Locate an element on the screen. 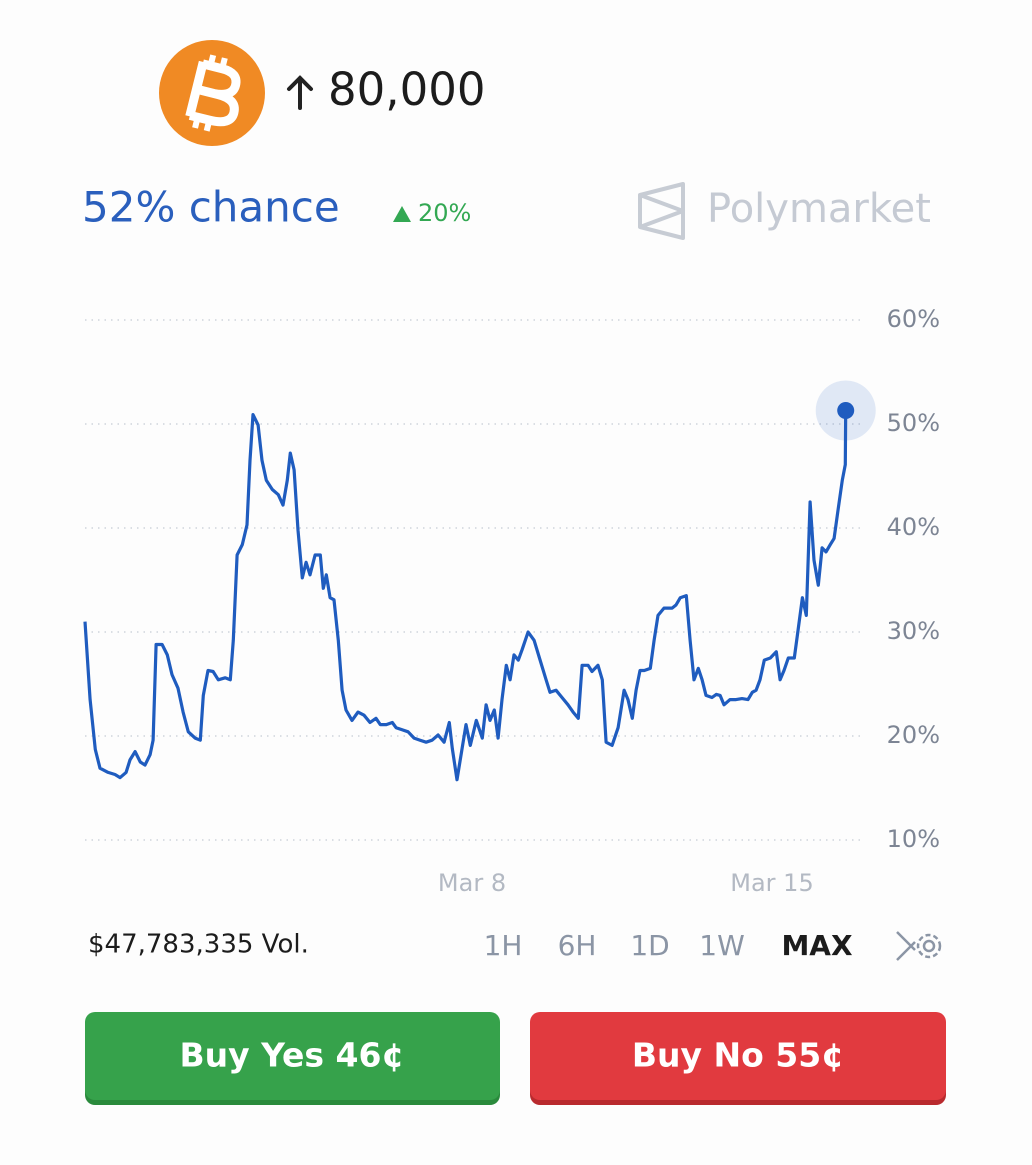  buy-no-button is located at coordinates (738, 1056).